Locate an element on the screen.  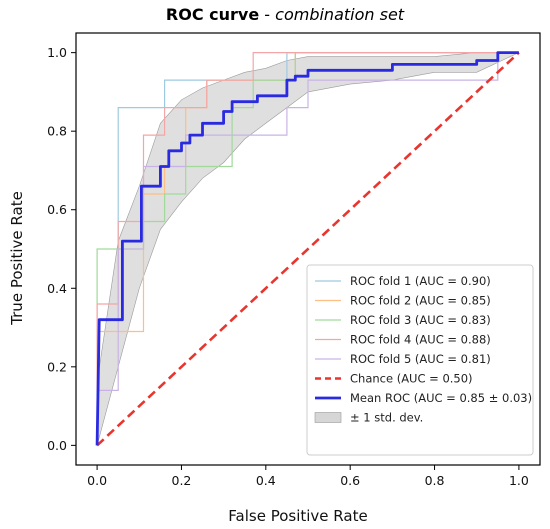
y-tick-label: 1.0 is located at coordinates (57, 52).